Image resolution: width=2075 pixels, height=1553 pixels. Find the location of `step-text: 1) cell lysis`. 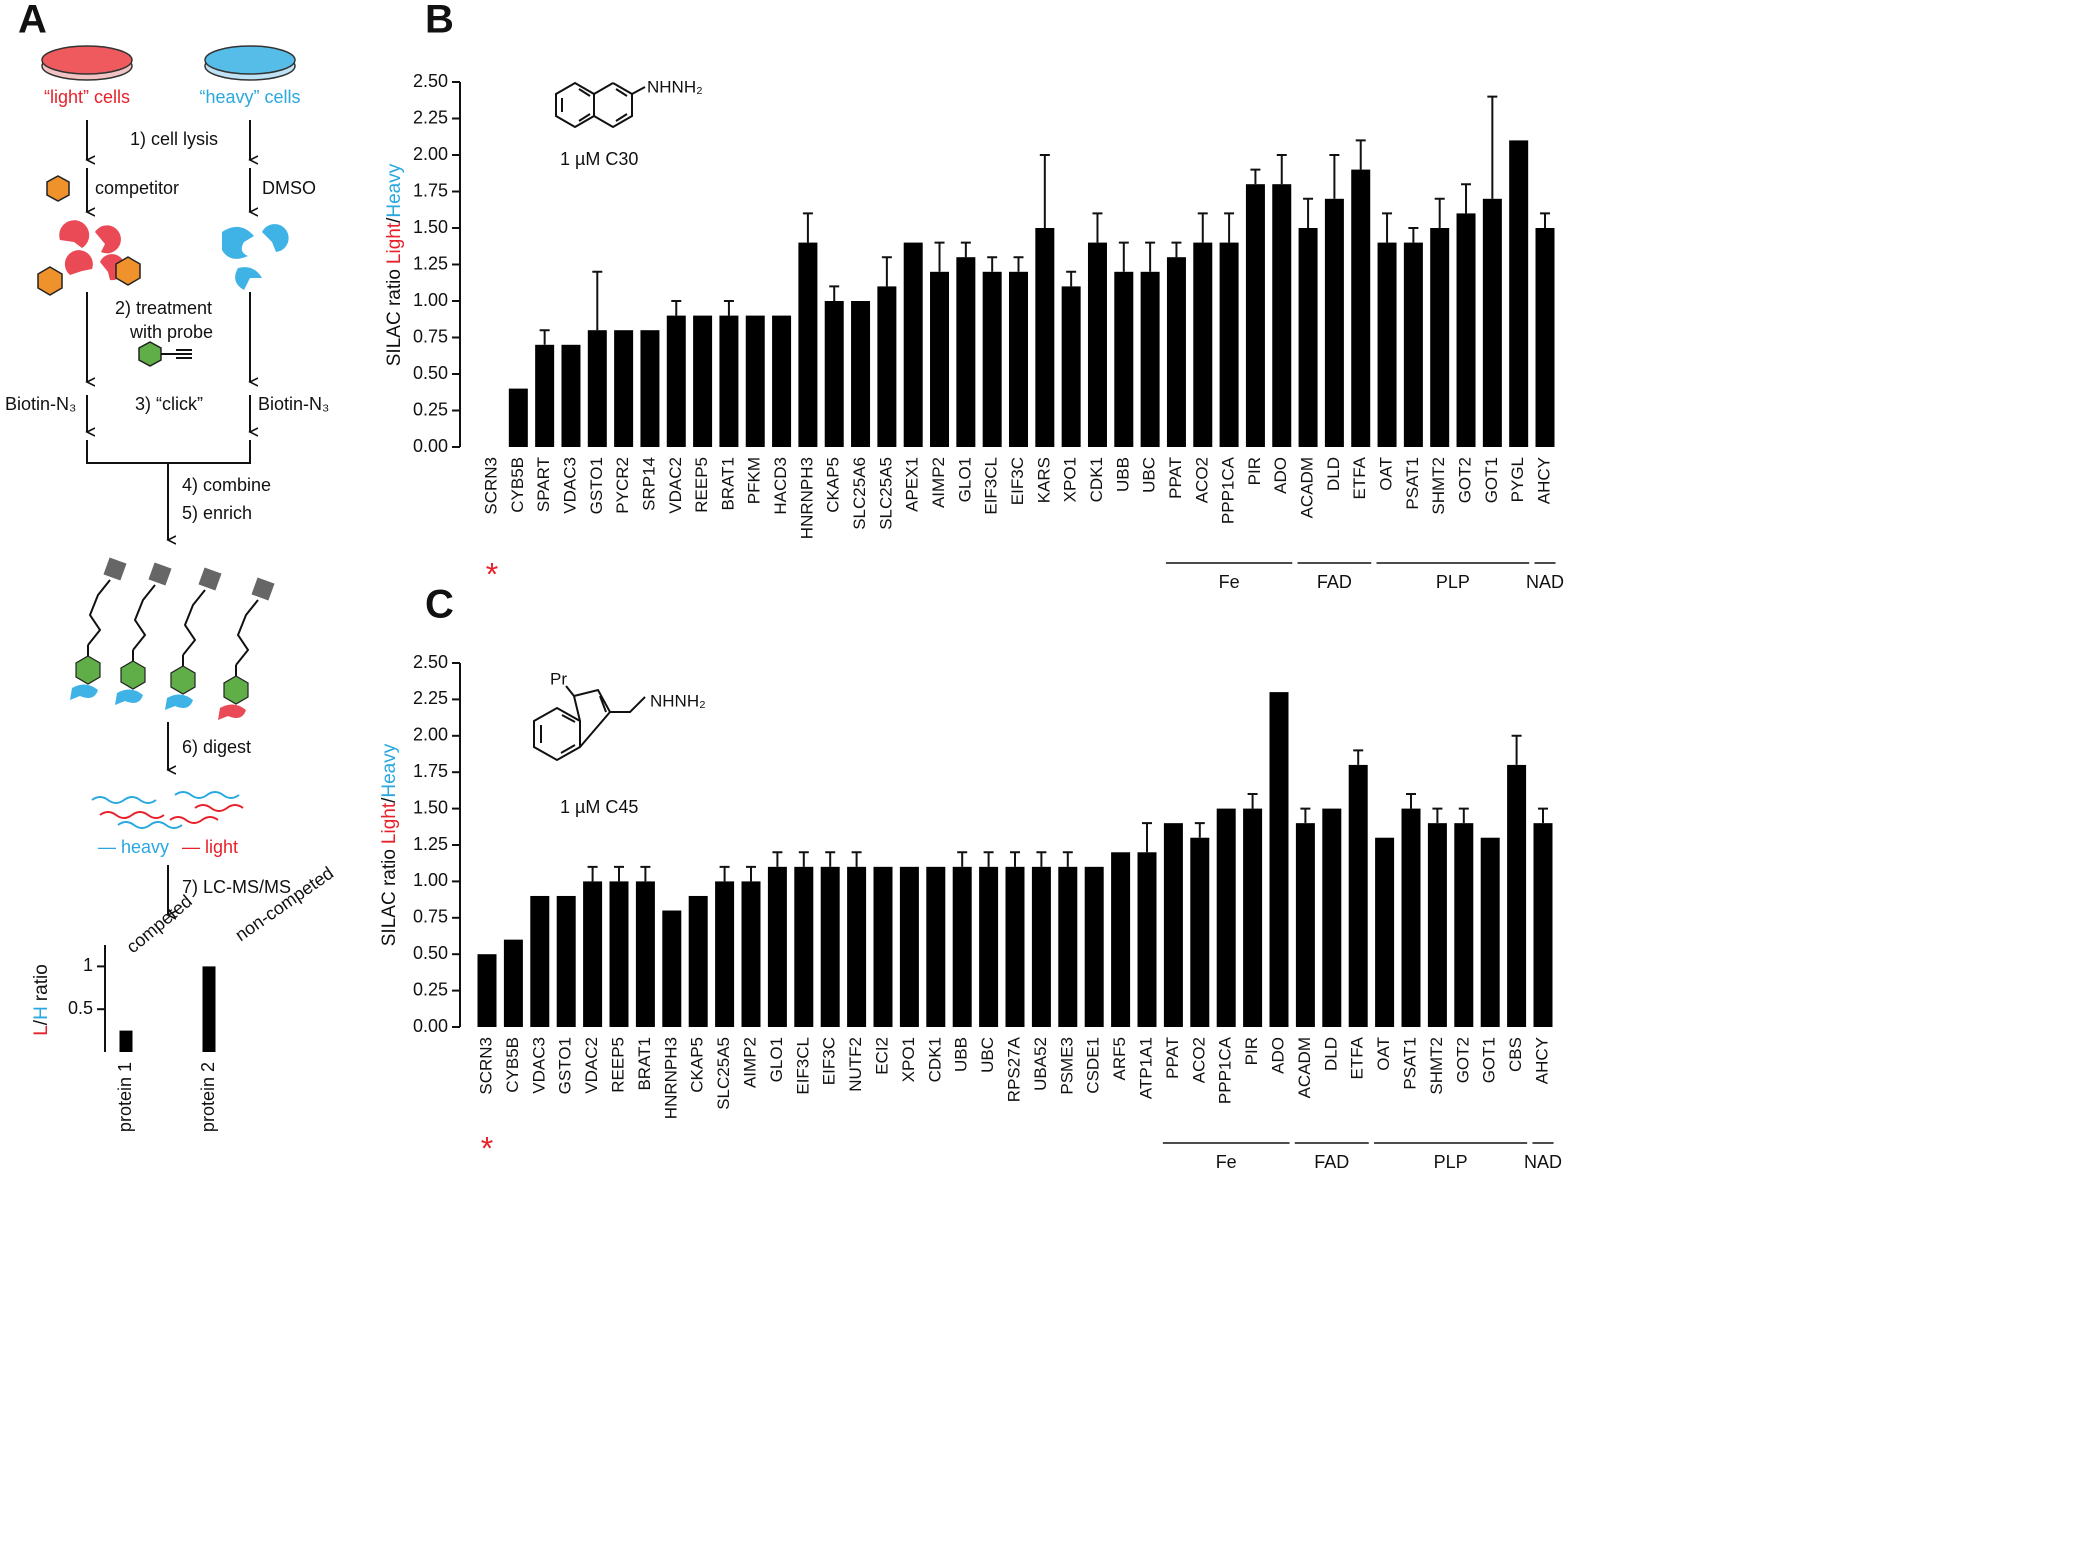

step-text: 1) cell lysis is located at coordinates (174, 139).